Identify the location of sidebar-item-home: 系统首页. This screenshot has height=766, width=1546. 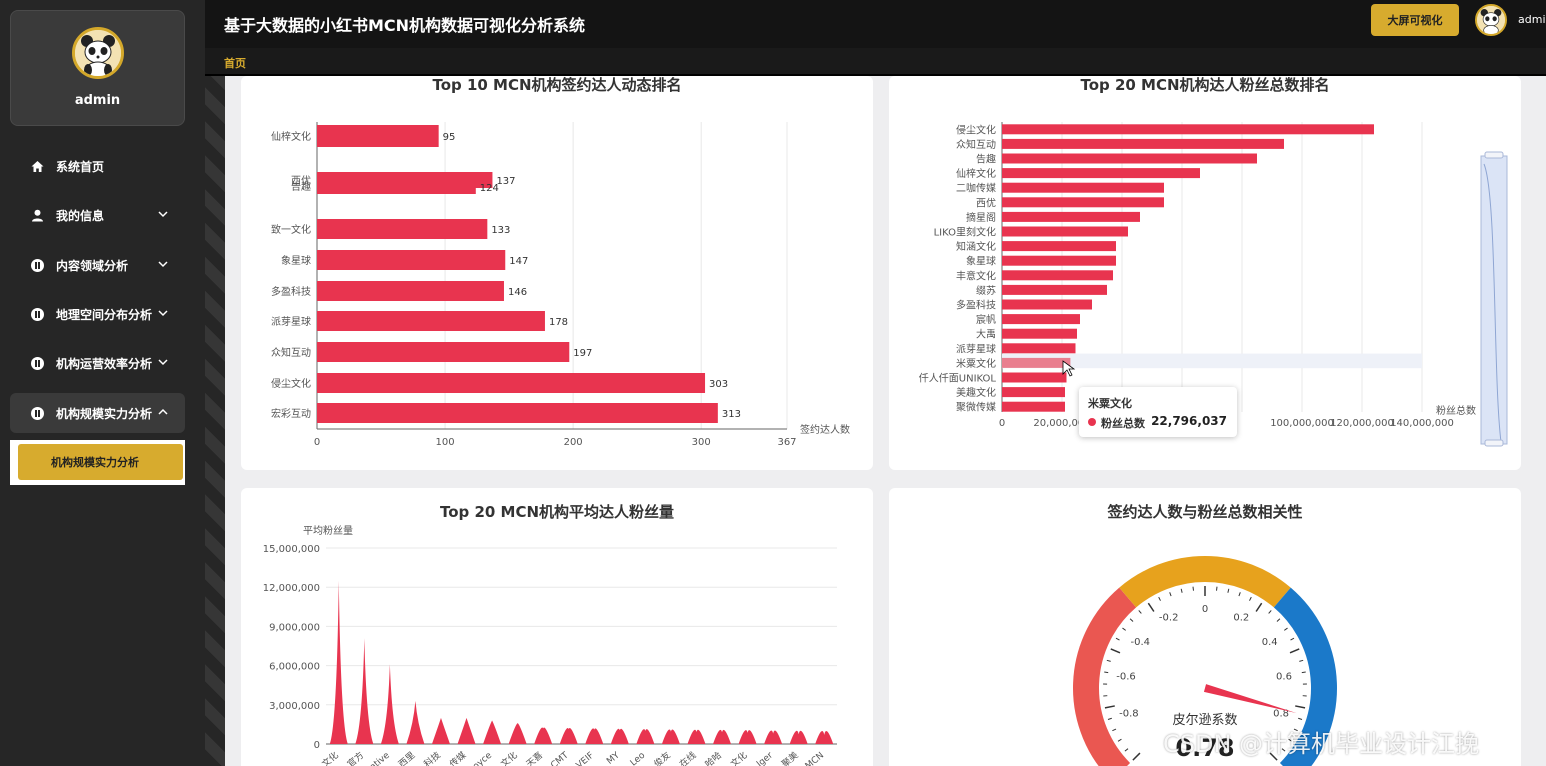
(97, 166).